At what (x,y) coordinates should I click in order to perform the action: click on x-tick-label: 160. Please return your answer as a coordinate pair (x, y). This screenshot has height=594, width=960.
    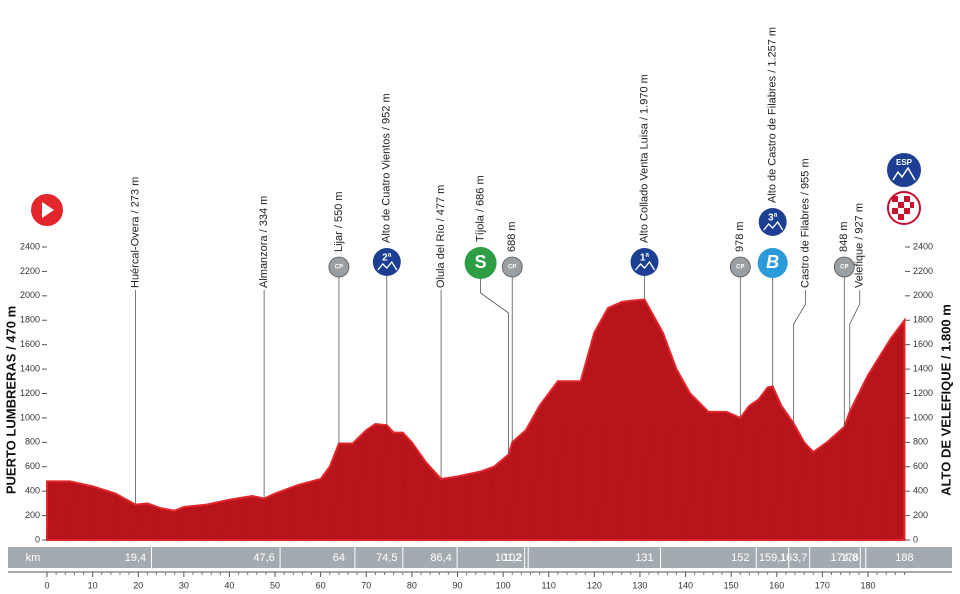
    Looking at the image, I should click on (776, 585).